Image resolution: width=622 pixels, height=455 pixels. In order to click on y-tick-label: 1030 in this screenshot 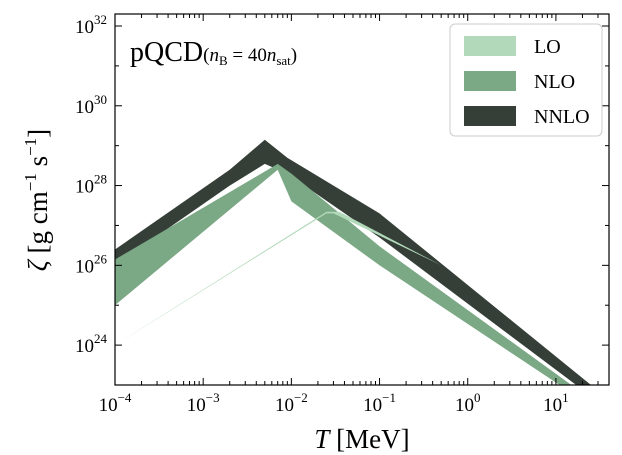, I will do `click(91, 105)`.